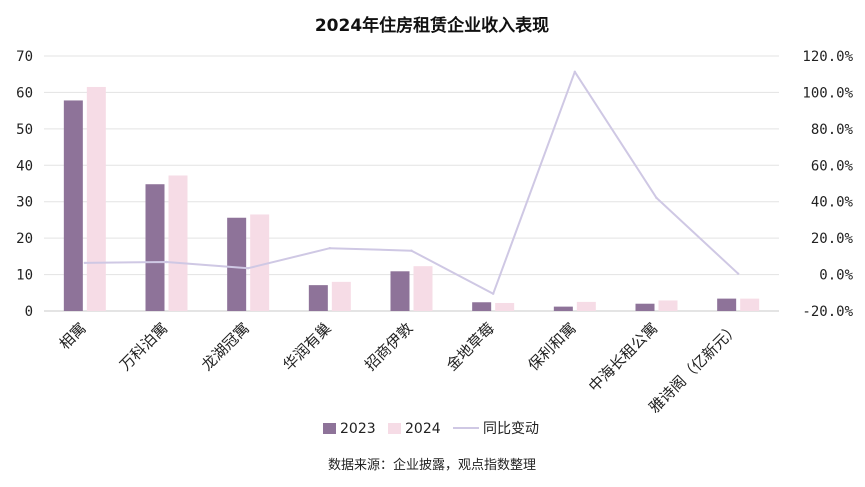 This screenshot has width=865, height=487. Describe the element at coordinates (24, 57) in the screenshot. I see `left-tick-label: 70` at that location.